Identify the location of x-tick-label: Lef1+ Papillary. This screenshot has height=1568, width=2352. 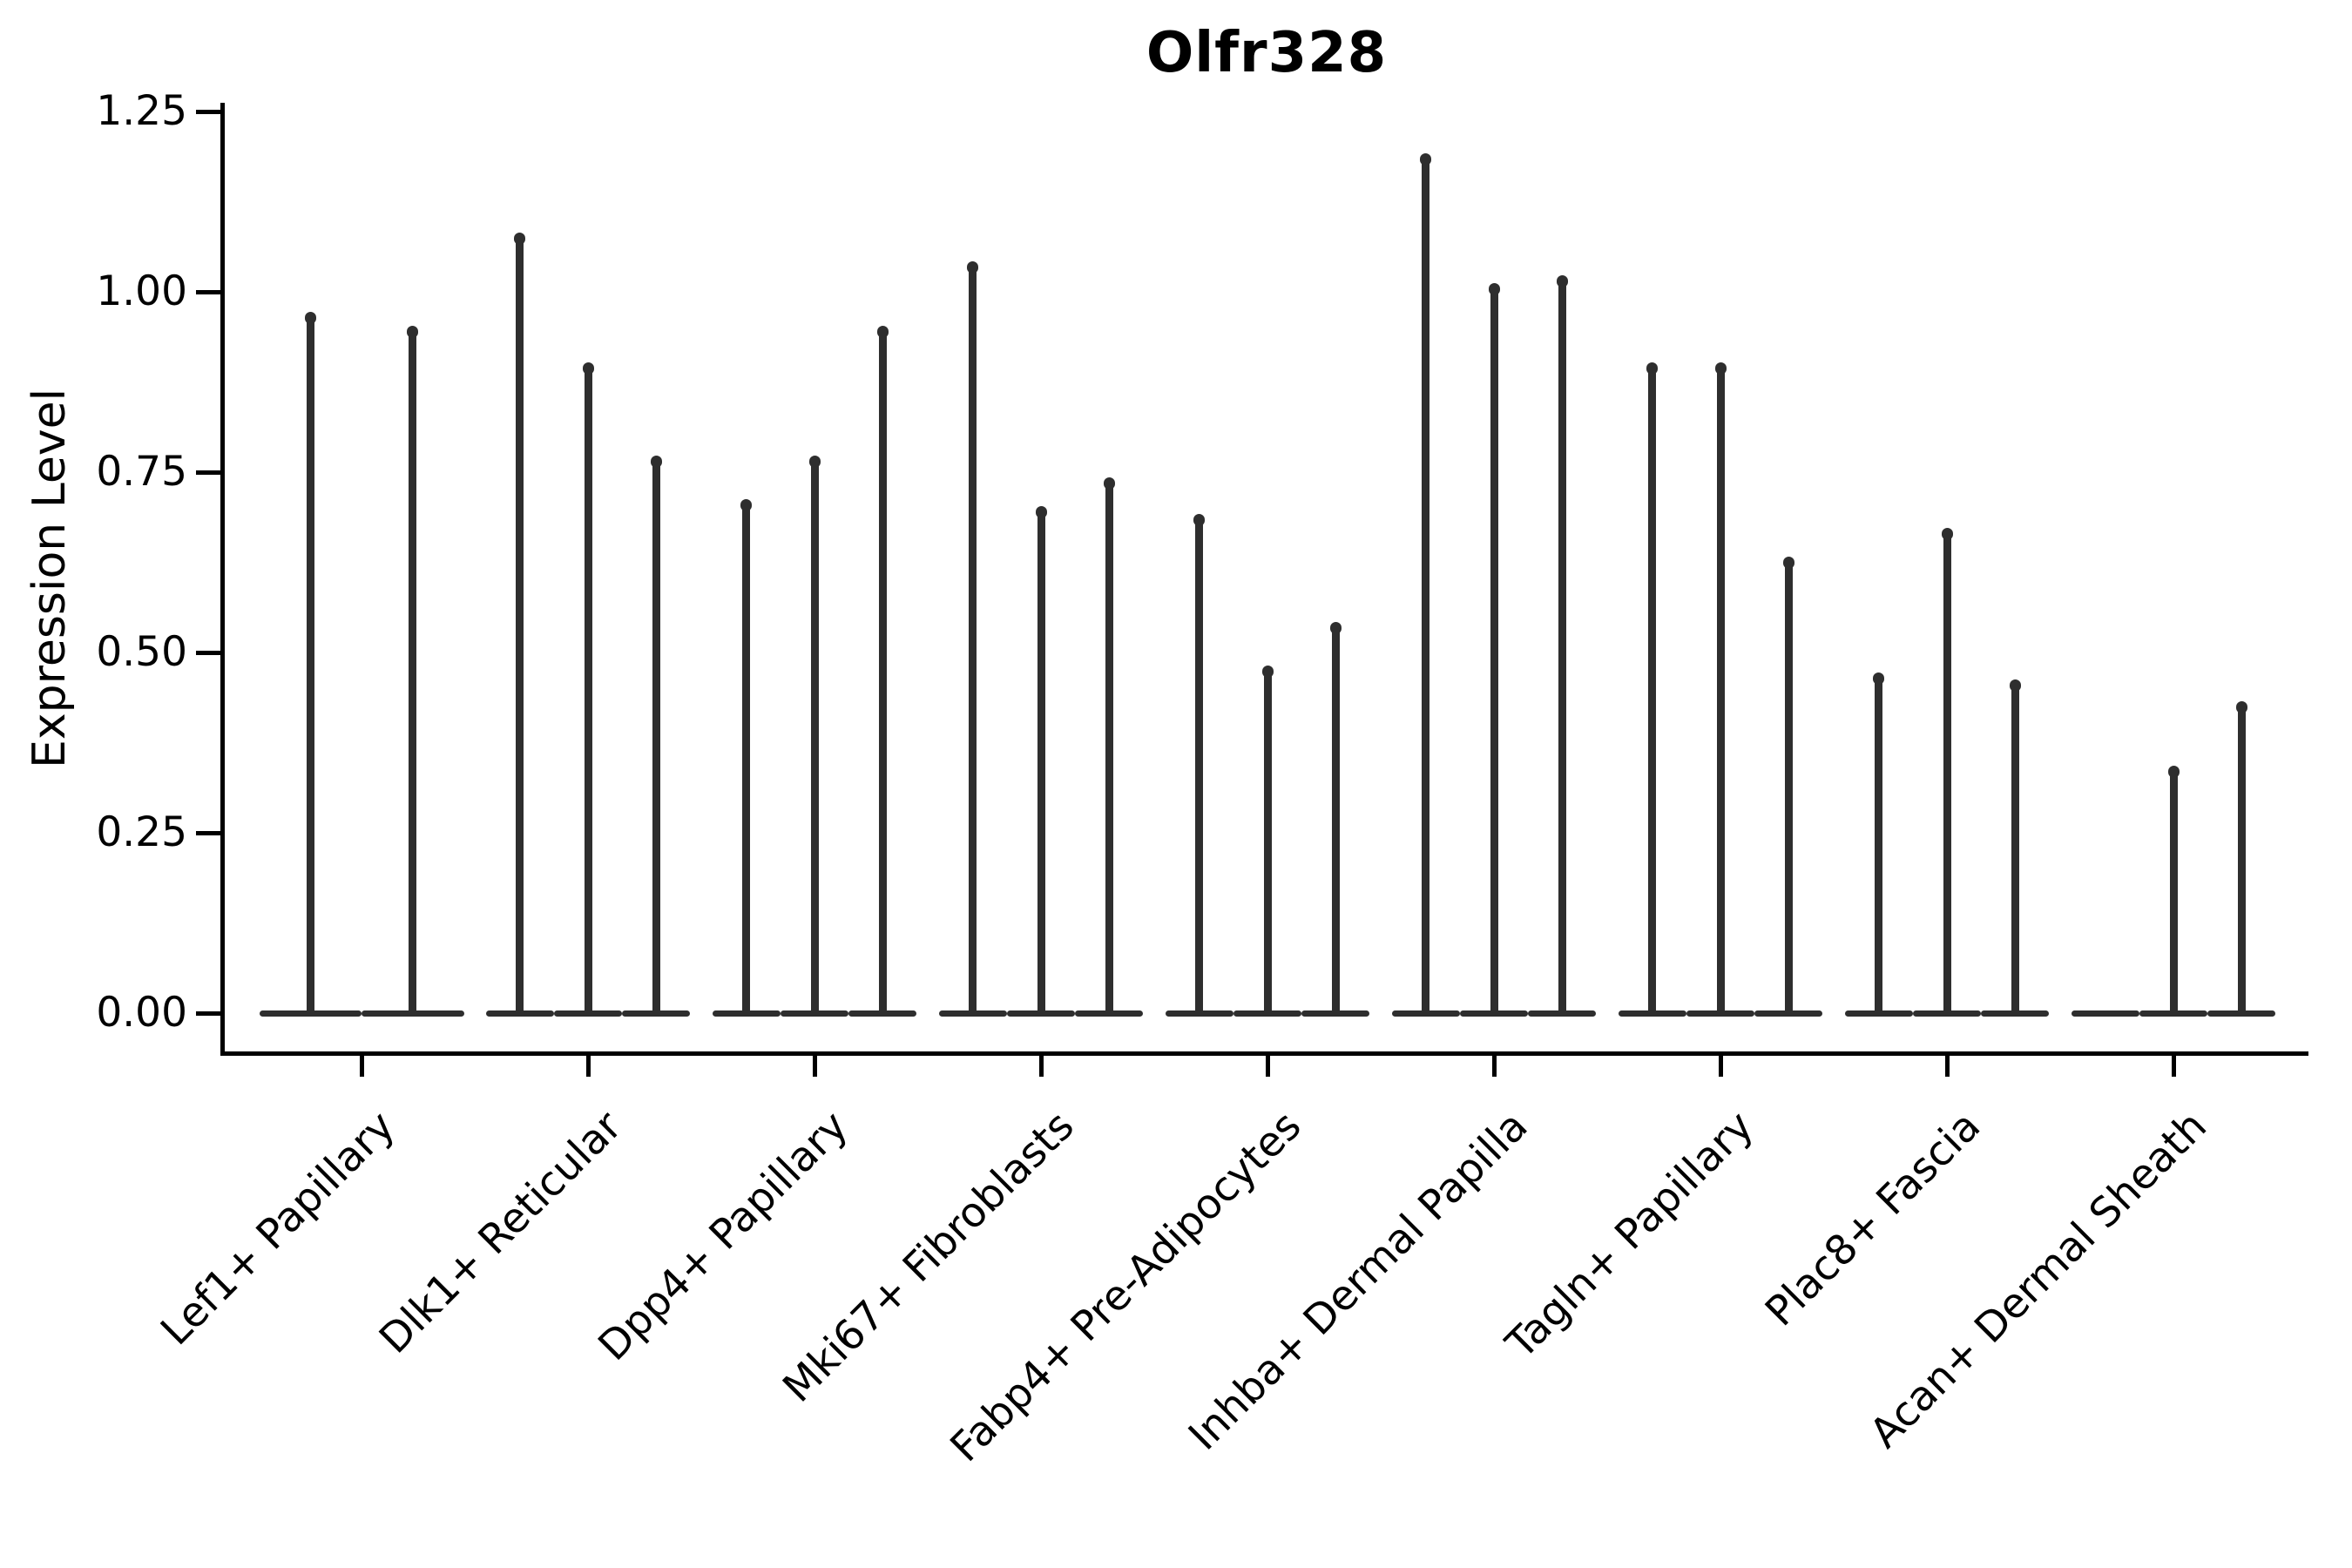
(278, 1228).